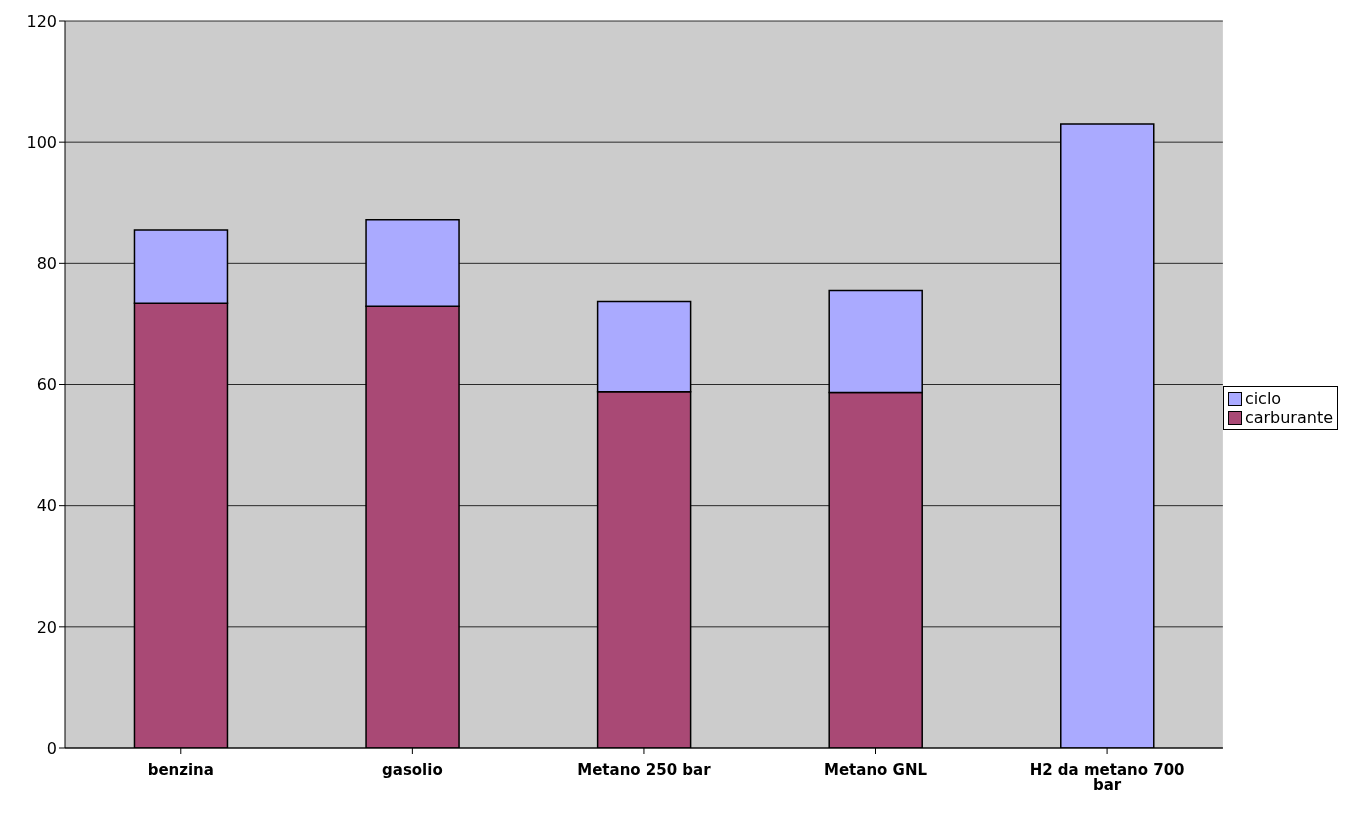  Describe the element at coordinates (1263, 398) in the screenshot. I see `legend-label: ciclo` at that location.